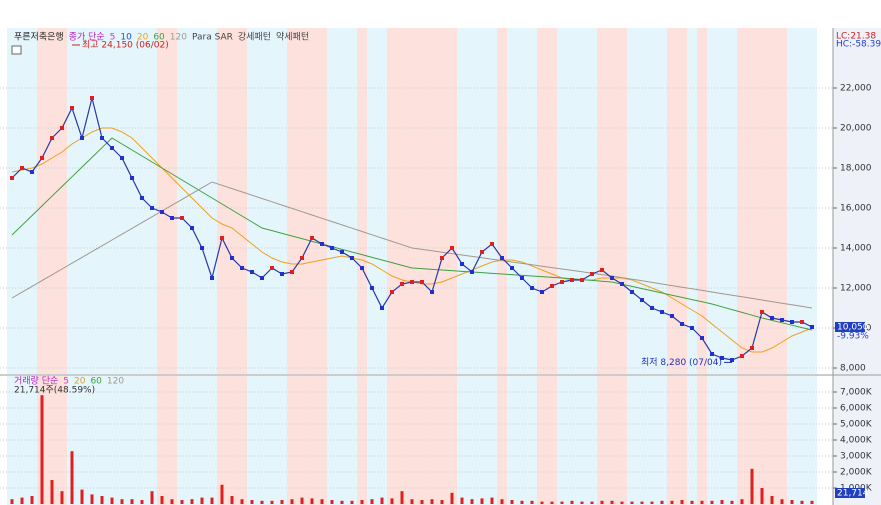 The width and height of the screenshot is (881, 505). What do you see at coordinates (212, 38) in the screenshot?
I see `legend-label: Para SAR` at bounding box center [212, 38].